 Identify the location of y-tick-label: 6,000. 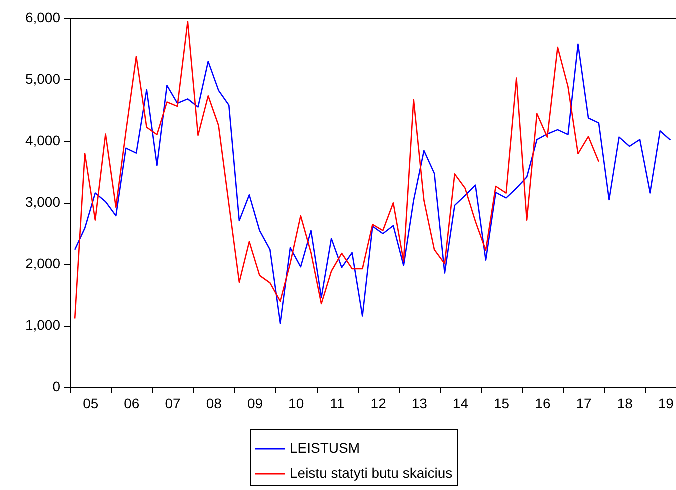
(43, 18).